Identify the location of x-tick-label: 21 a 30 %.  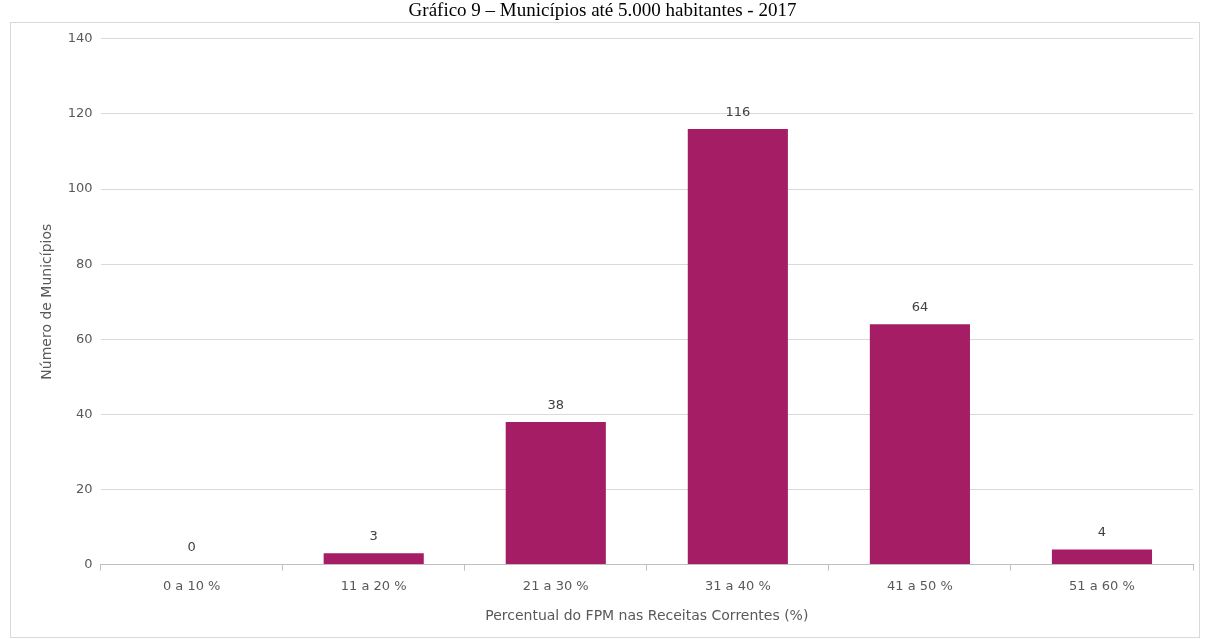
(555, 585).